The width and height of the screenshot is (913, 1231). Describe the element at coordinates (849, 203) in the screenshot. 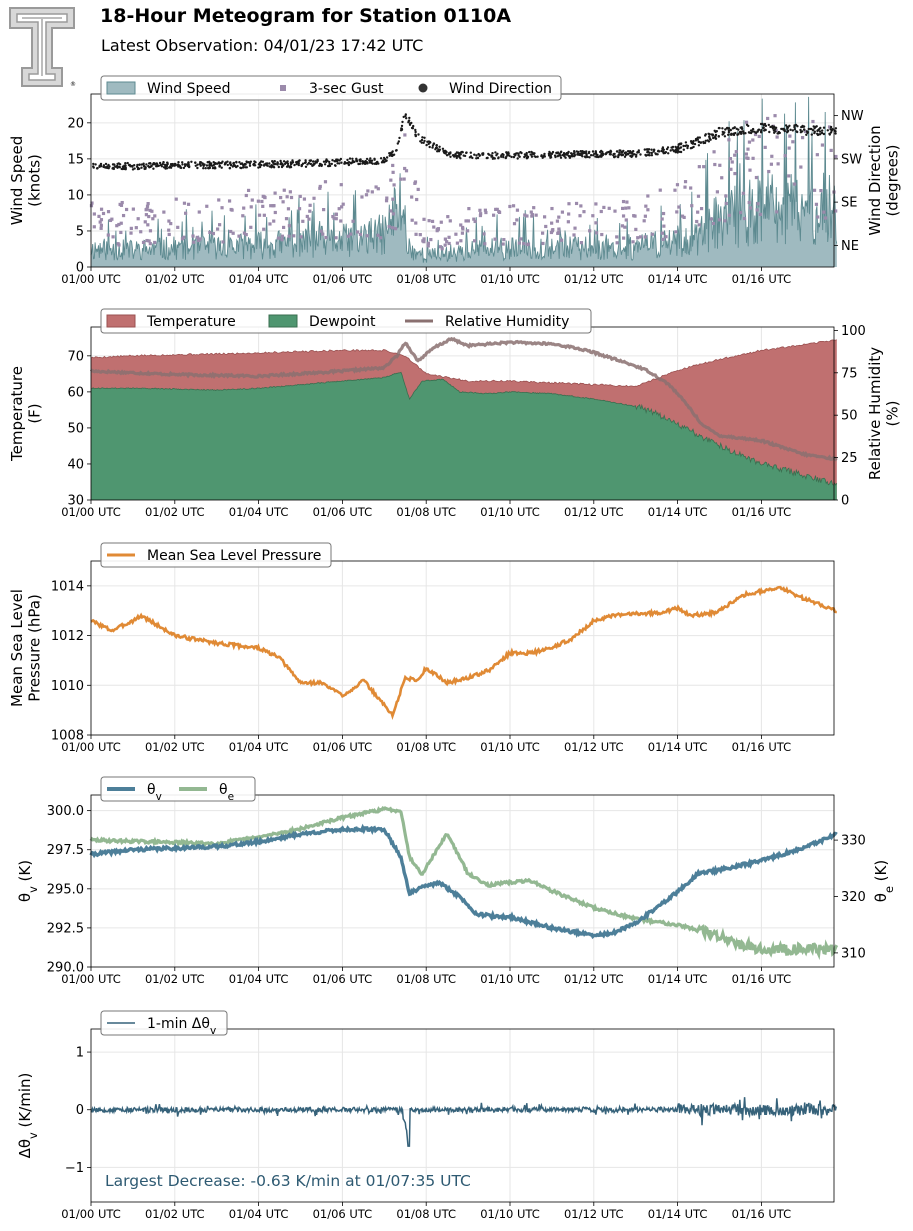

I see `y-tick-label-right: SE` at that location.